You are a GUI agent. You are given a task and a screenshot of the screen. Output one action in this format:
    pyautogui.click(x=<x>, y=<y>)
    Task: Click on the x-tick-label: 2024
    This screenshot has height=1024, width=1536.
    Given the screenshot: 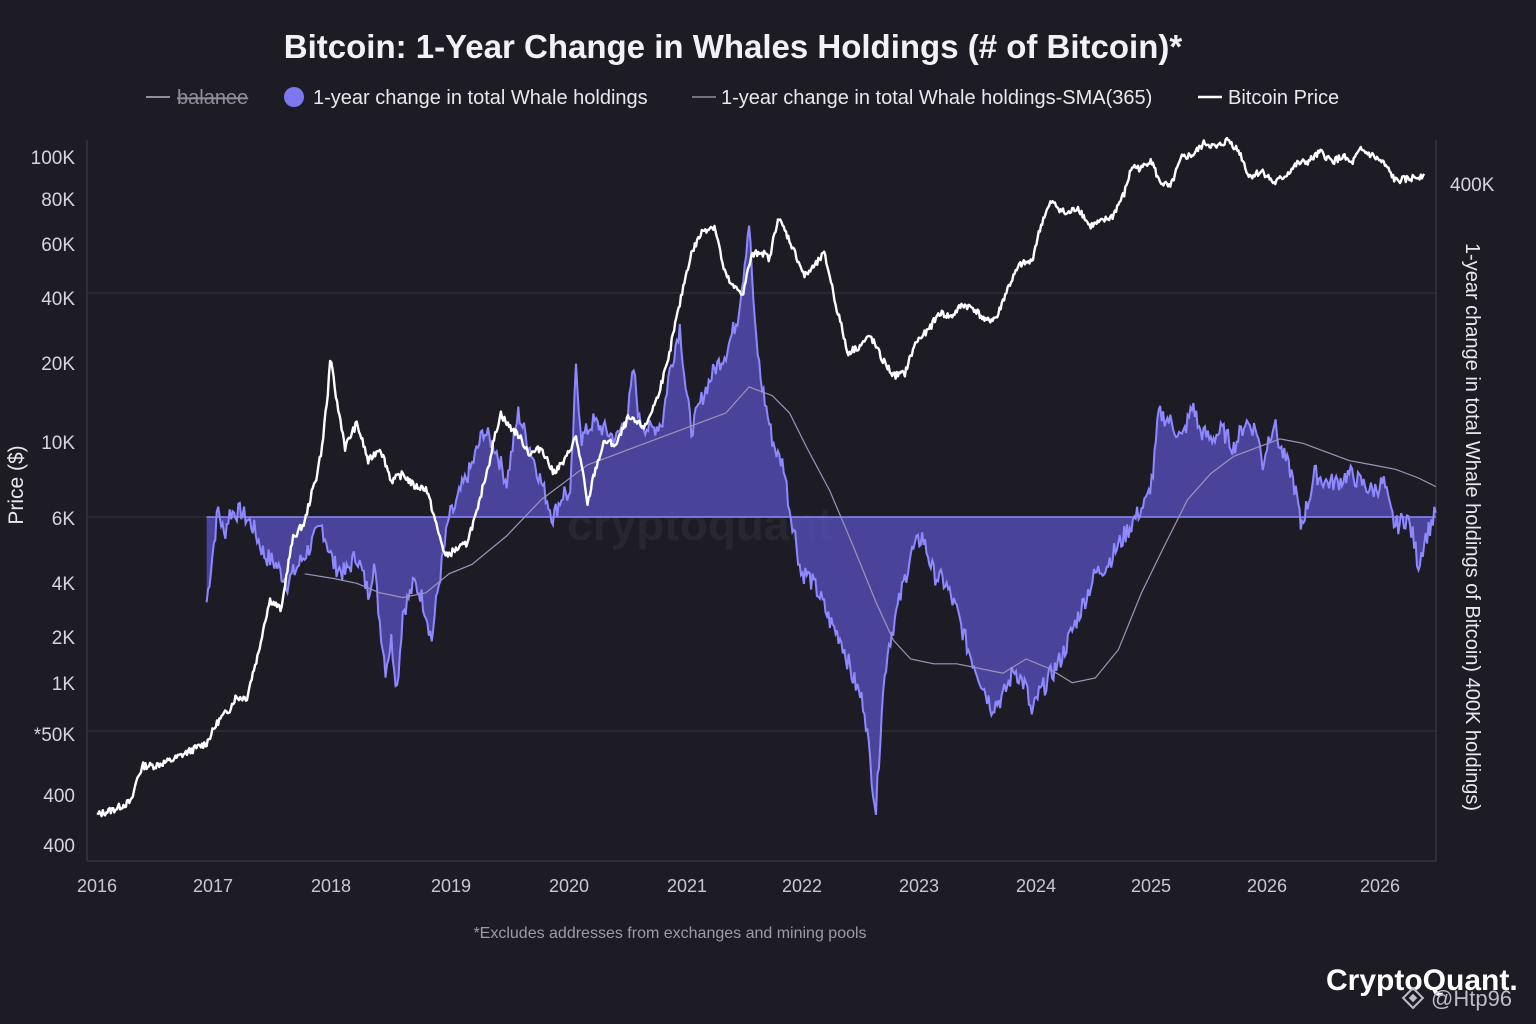 What is the action you would take?
    pyautogui.click(x=1036, y=886)
    